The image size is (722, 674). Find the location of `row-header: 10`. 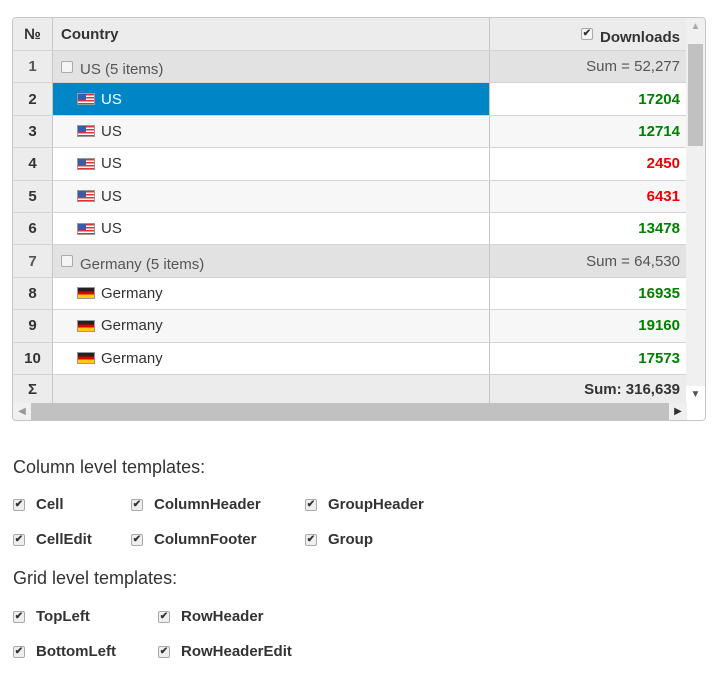

row-header: 10 is located at coordinates (33, 358).